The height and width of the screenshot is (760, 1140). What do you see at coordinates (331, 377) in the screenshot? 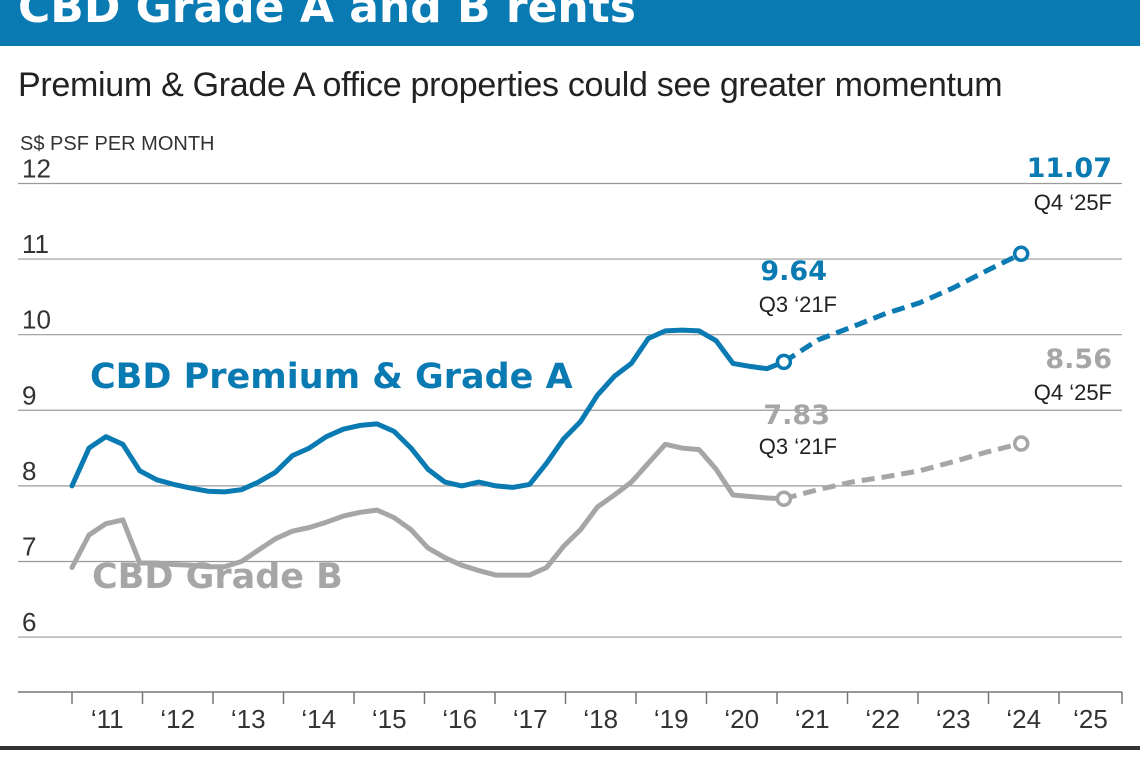
I see `legend-grade-a-label: CBD Premium & Grade A` at bounding box center [331, 377].